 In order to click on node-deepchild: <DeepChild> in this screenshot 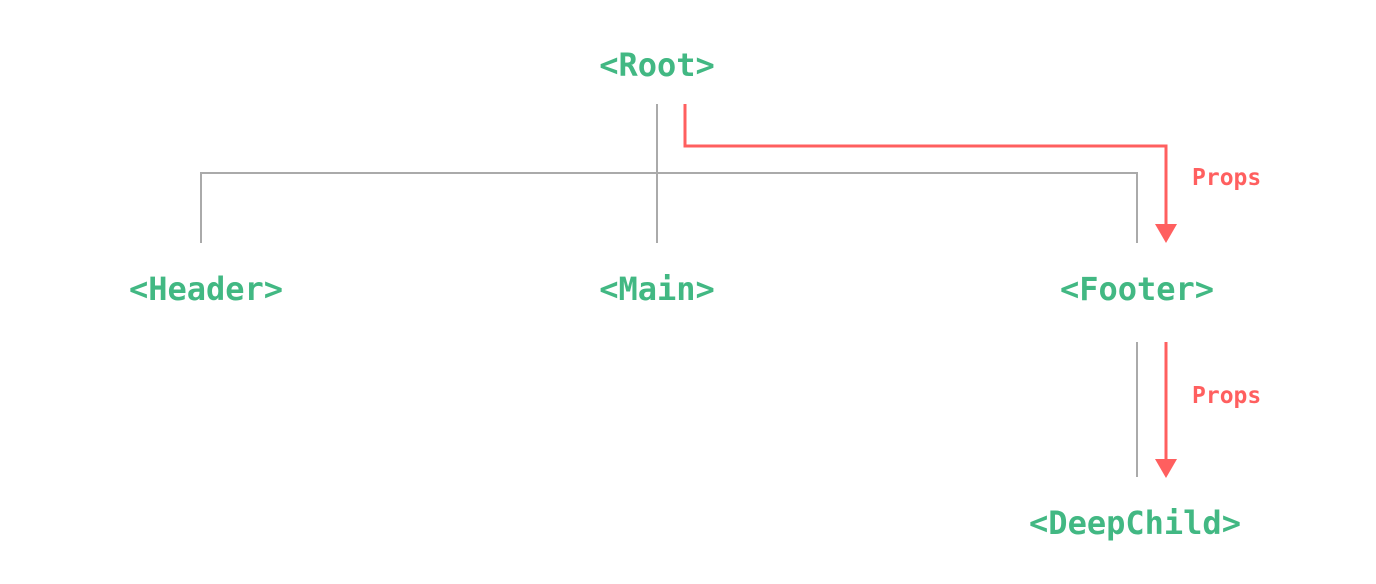, I will do `click(1135, 523)`.